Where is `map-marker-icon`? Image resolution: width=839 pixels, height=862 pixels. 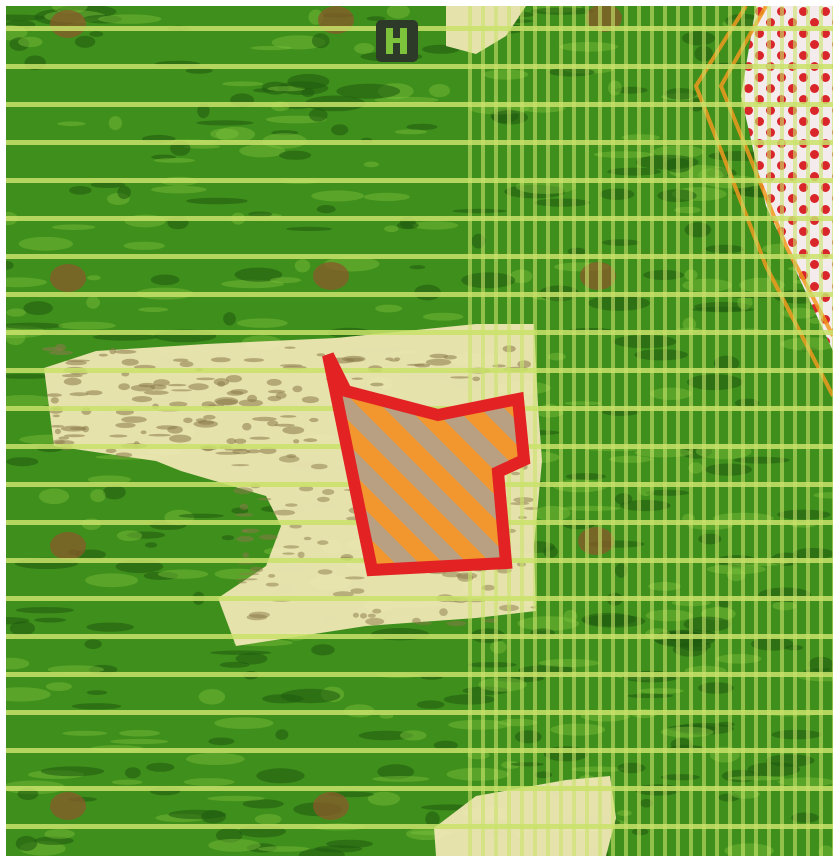 map-marker-icon is located at coordinates (397, 41).